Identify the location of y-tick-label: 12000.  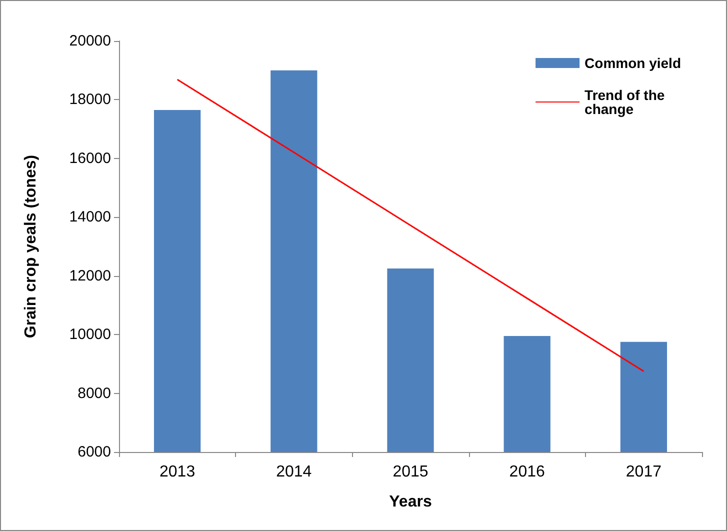
(90, 275).